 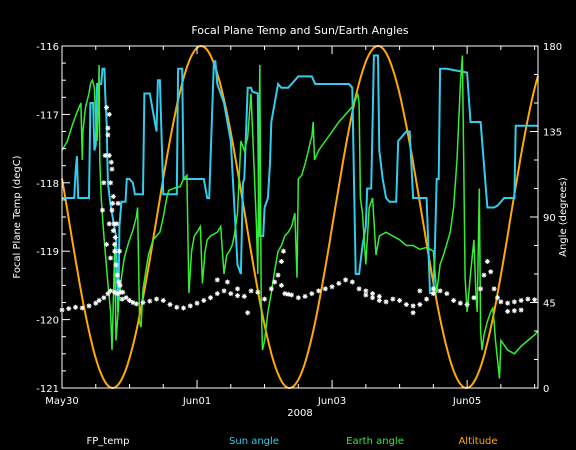 What do you see at coordinates (108, 441) in the screenshot?
I see `legend-fp-temp: FP_temp` at bounding box center [108, 441].